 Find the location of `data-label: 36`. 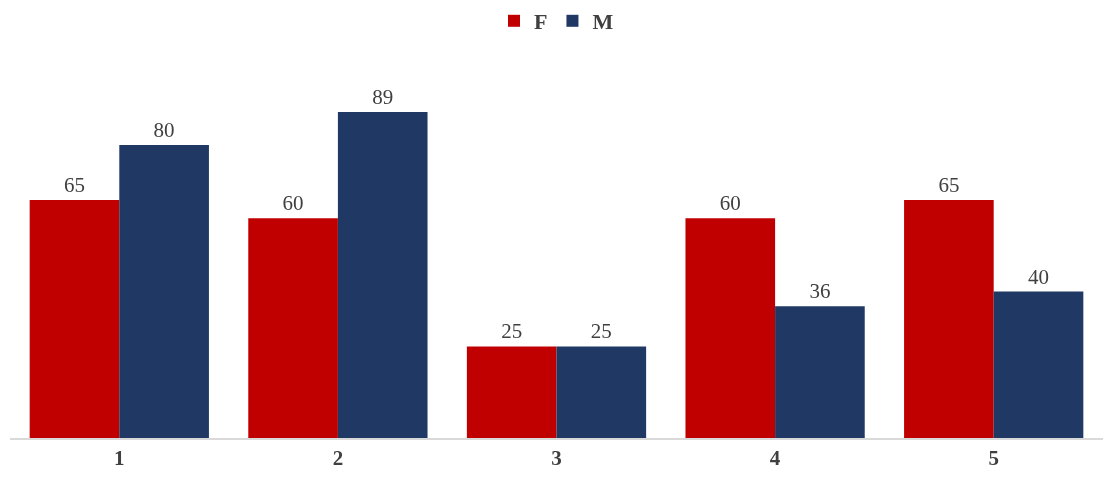

data-label: 36 is located at coordinates (820, 291).